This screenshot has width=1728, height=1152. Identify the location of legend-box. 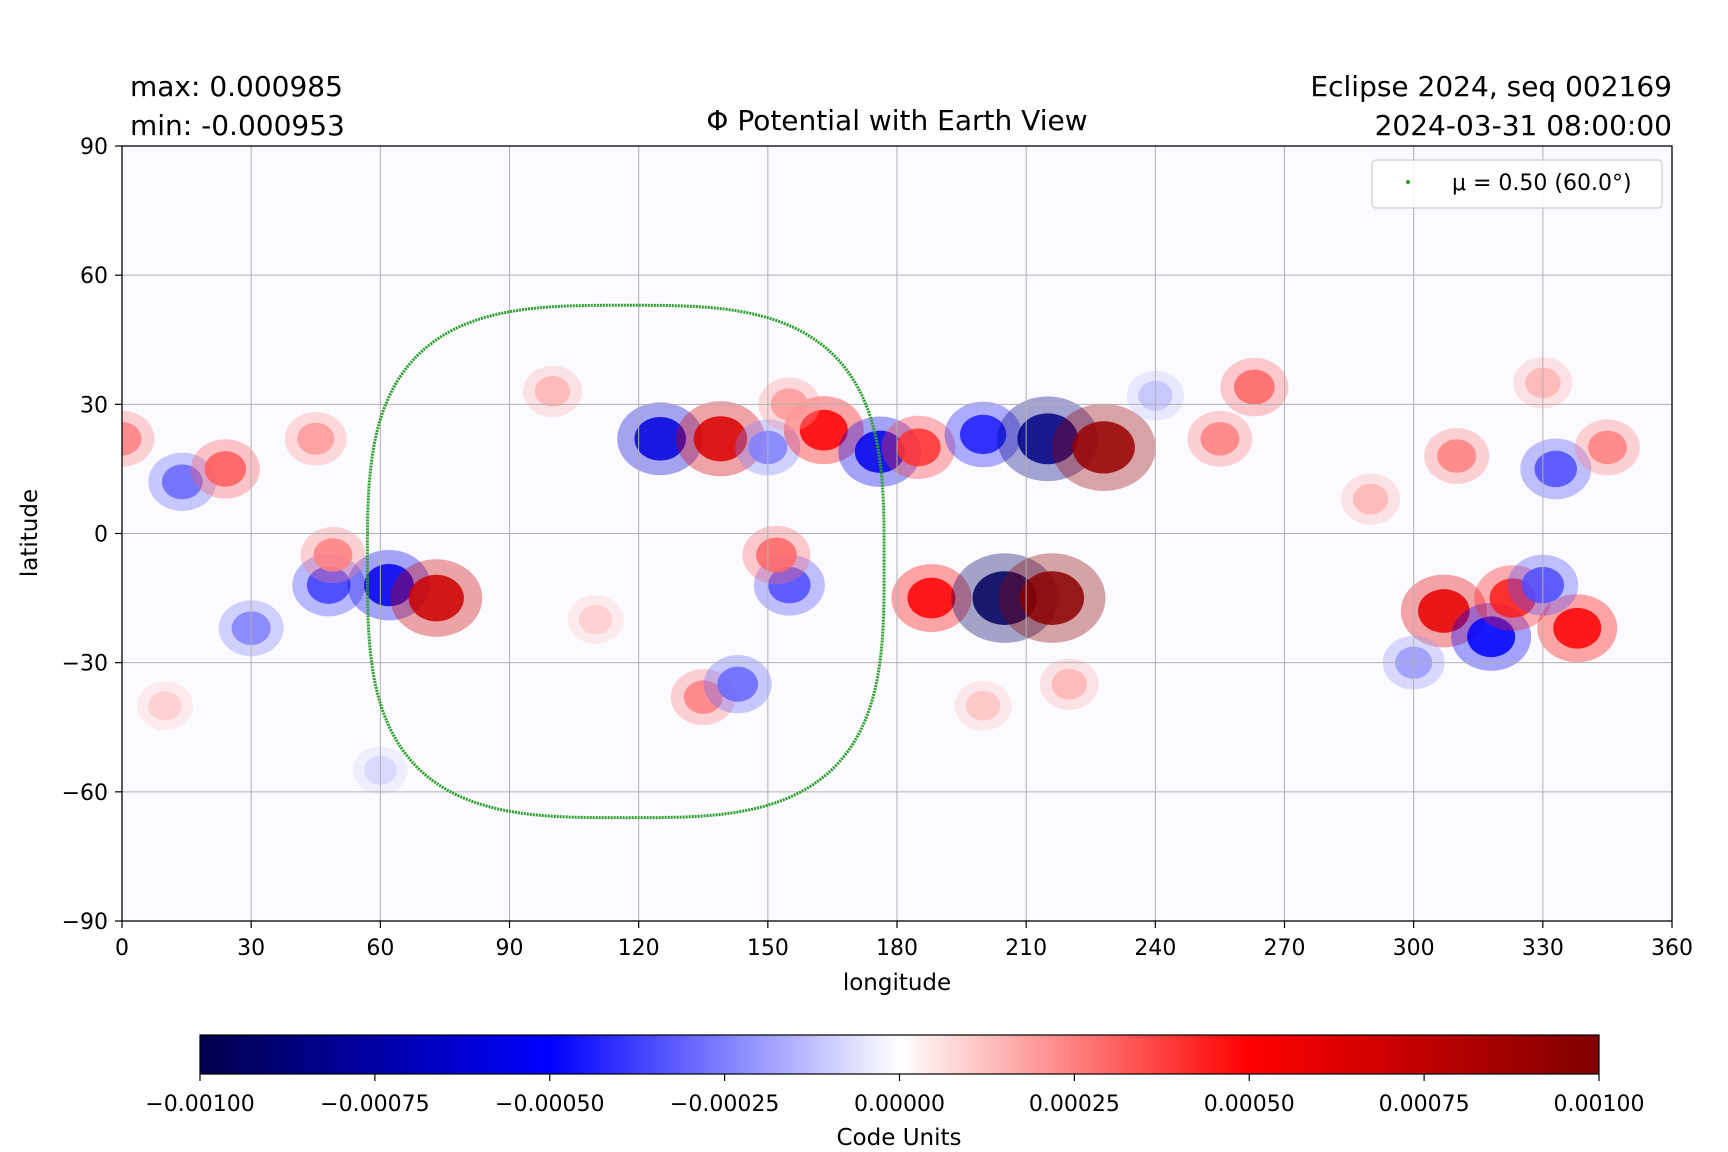
(1517, 184).